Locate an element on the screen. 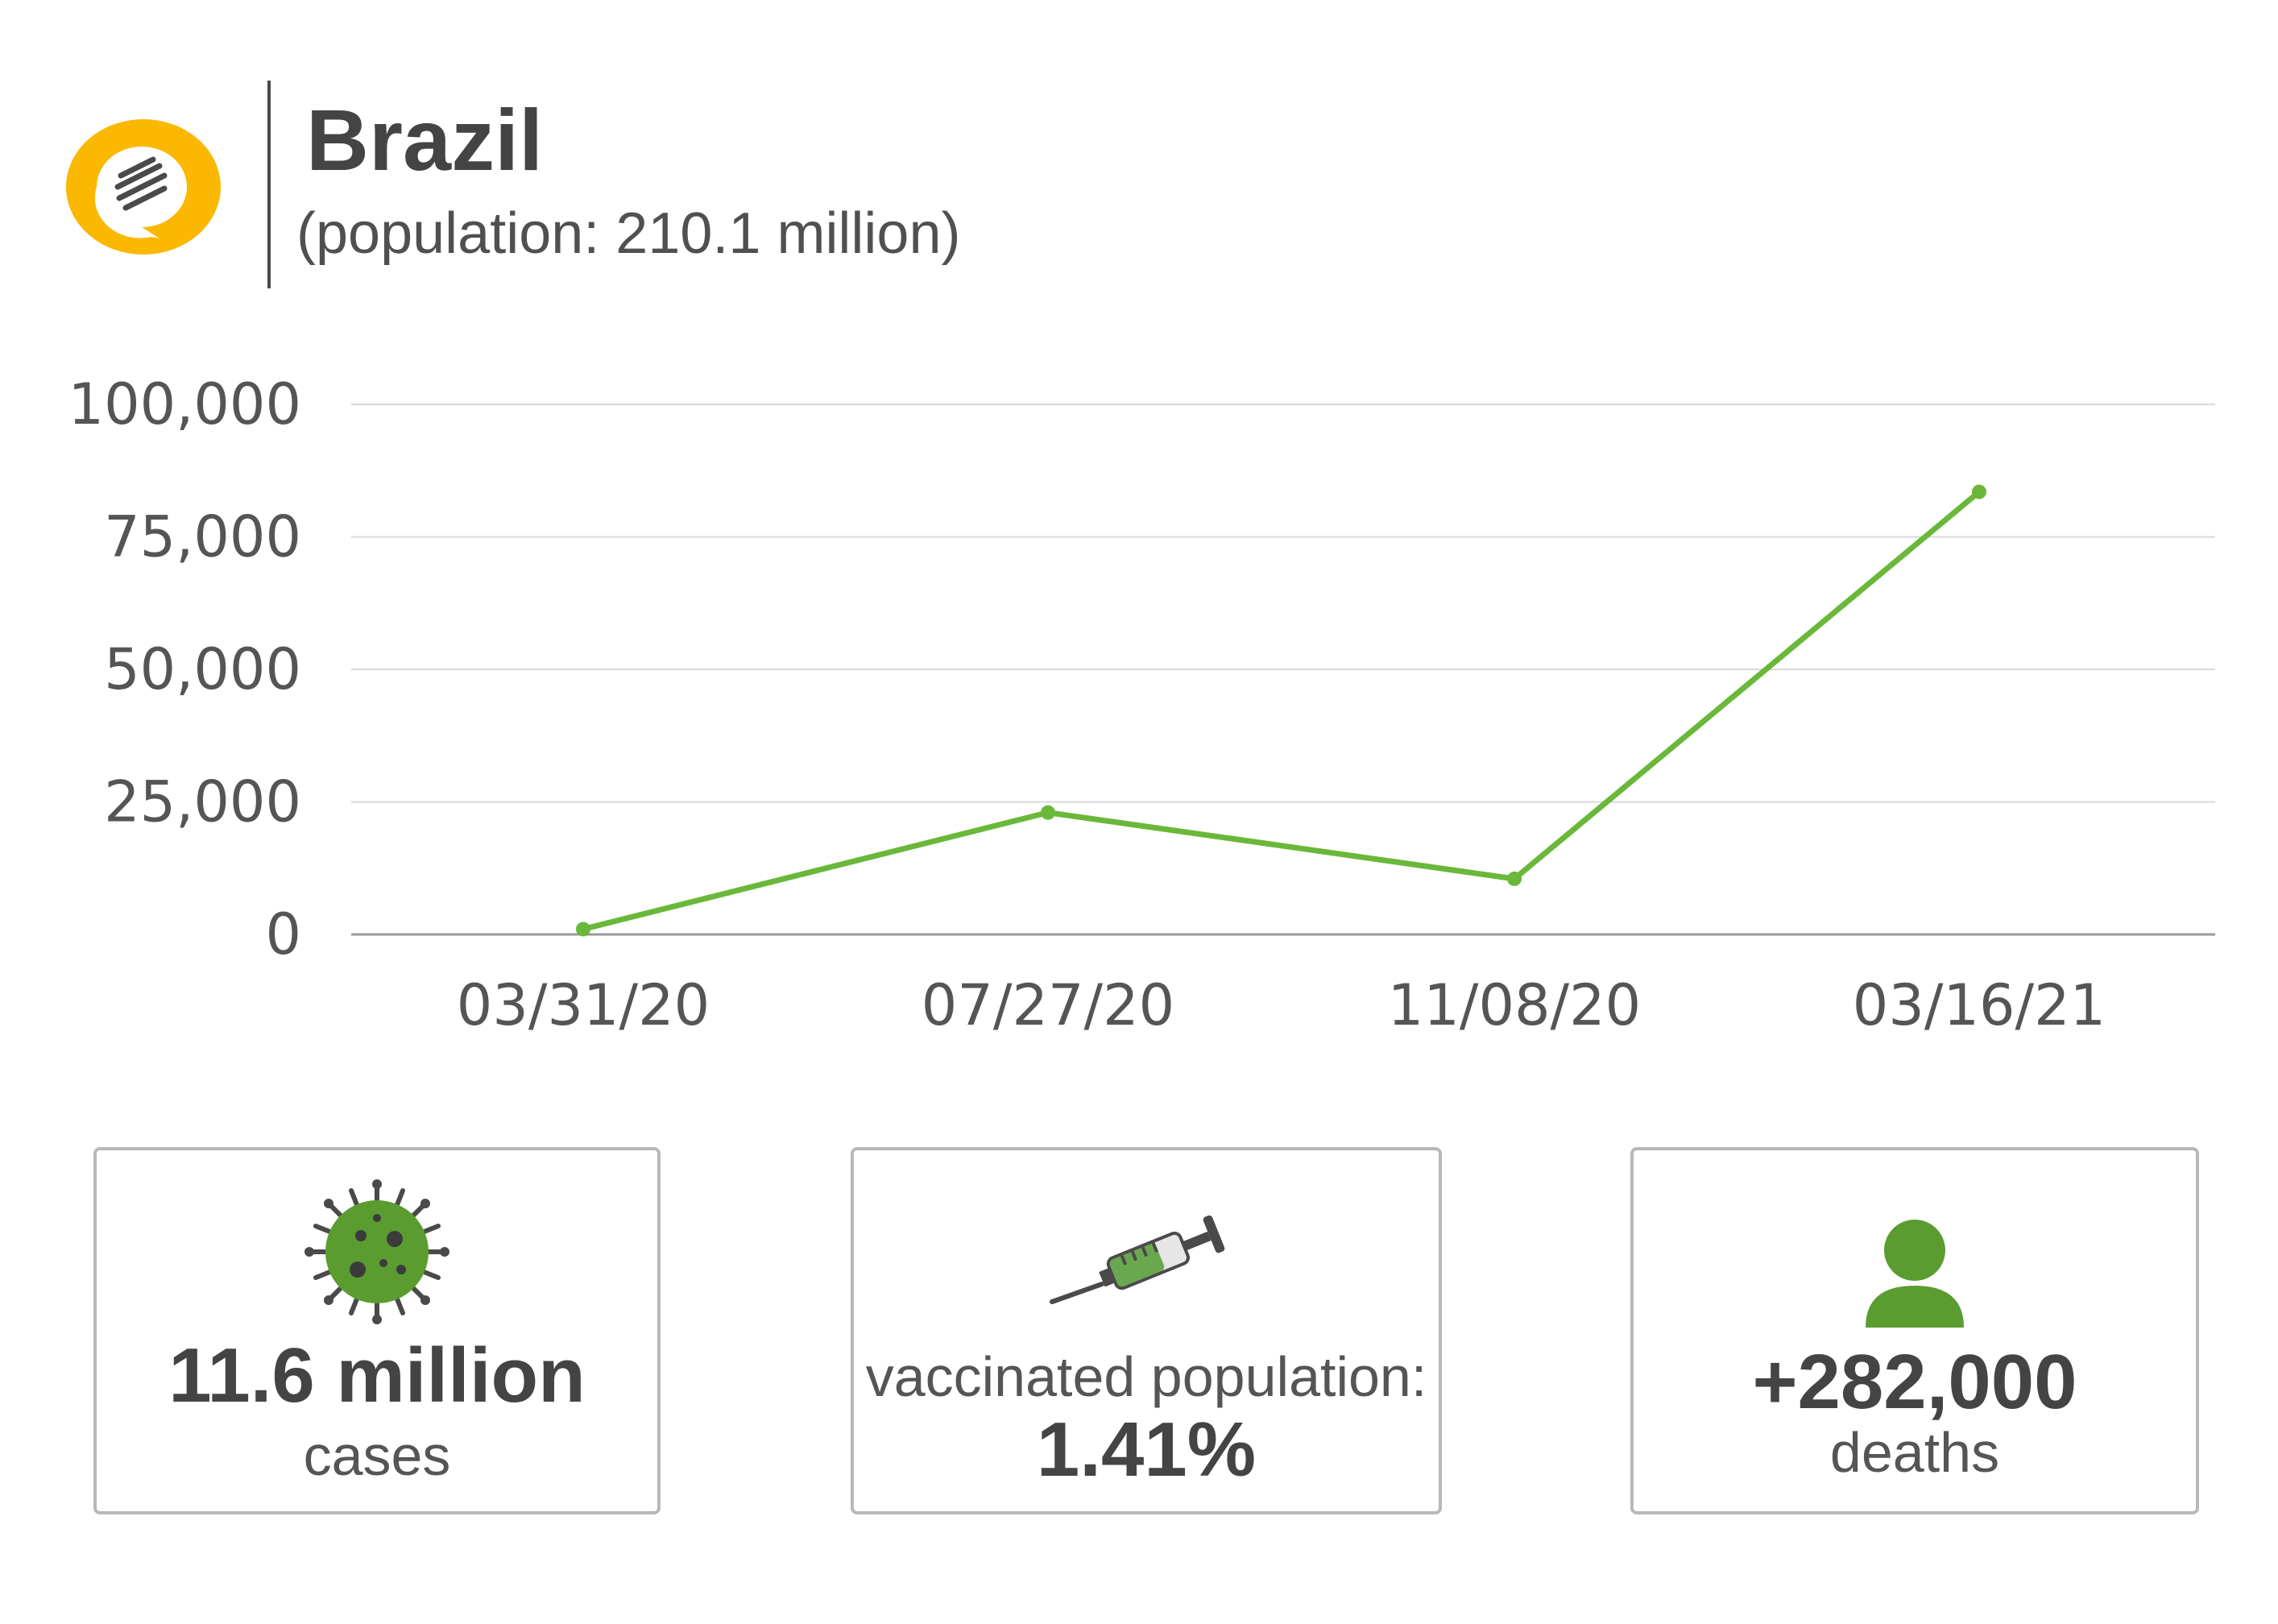 The height and width of the screenshot is (1624, 2278). x-tick-label: 03/16/21 is located at coordinates (1980, 1005).